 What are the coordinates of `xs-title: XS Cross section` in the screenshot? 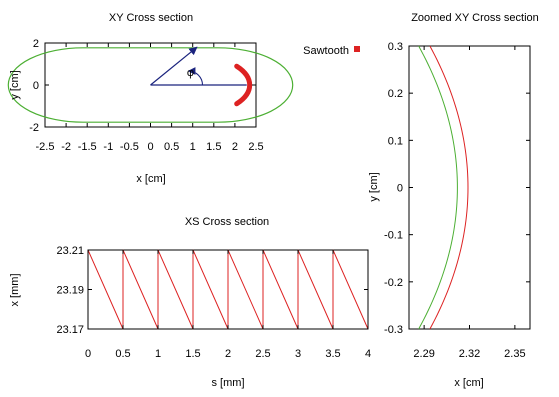 It's located at (227, 222).